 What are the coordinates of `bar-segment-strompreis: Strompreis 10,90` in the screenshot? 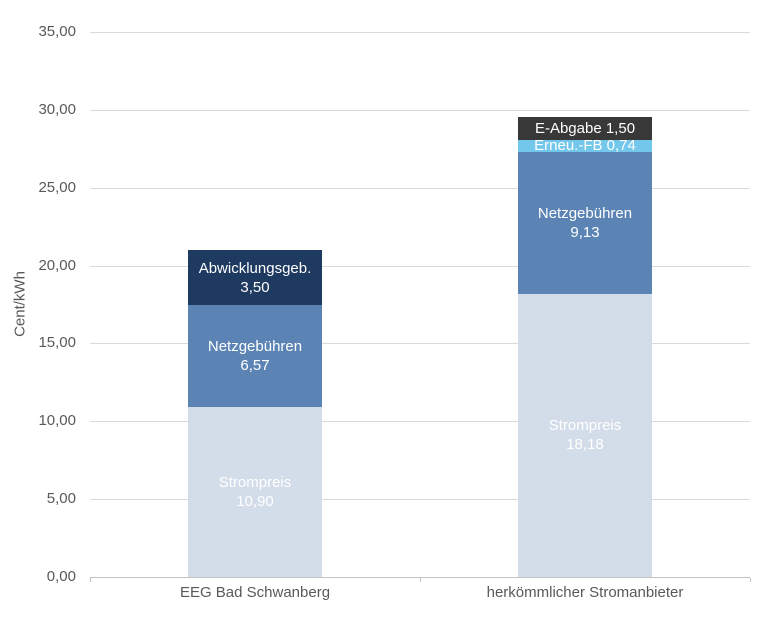 It's located at (255, 492).